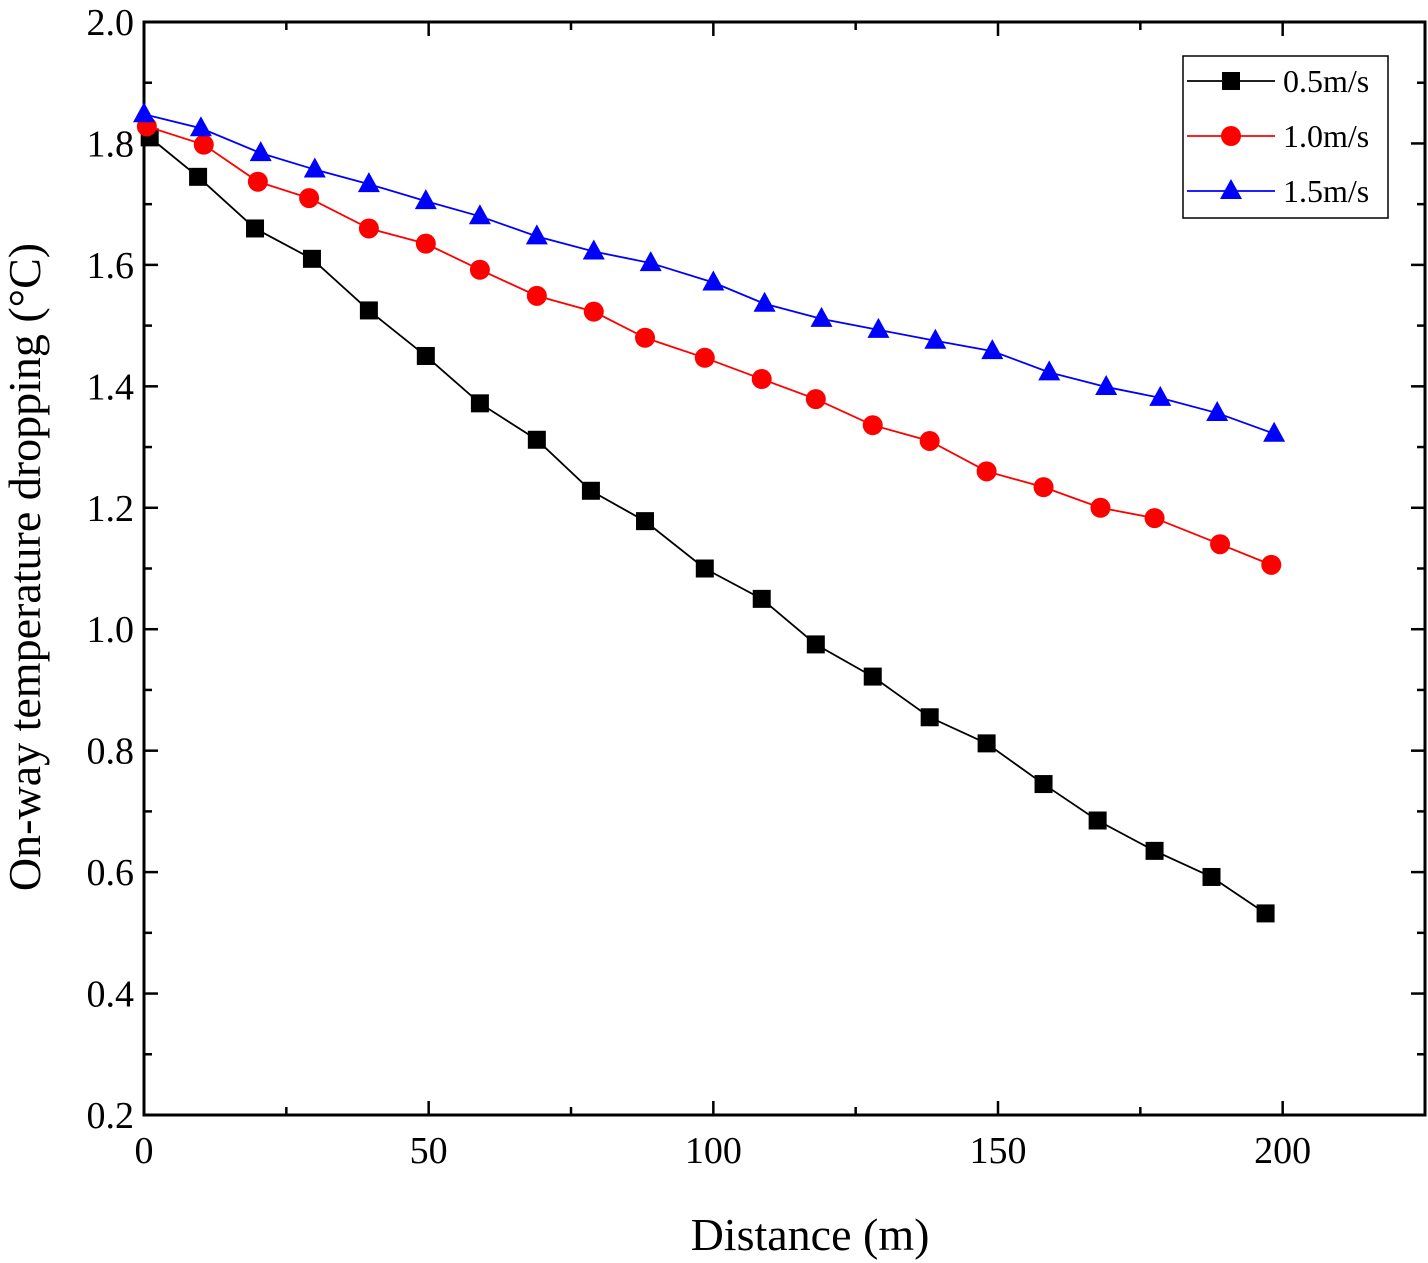  I want to click on y-axis-title: On-way temperature dropping (°C), so click(25, 567).